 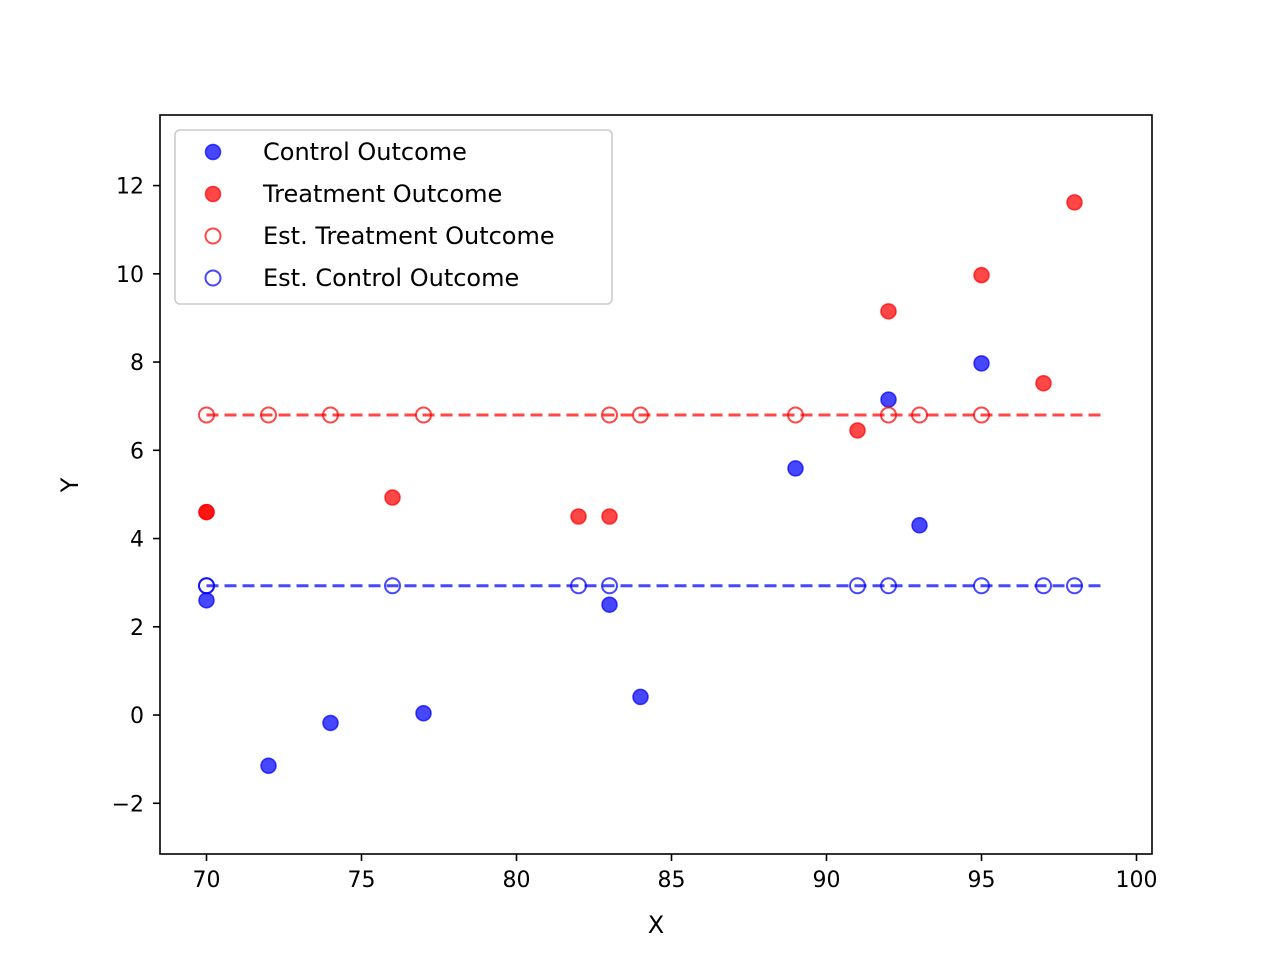 I want to click on x-tick-label: 75, so click(x=362, y=880).